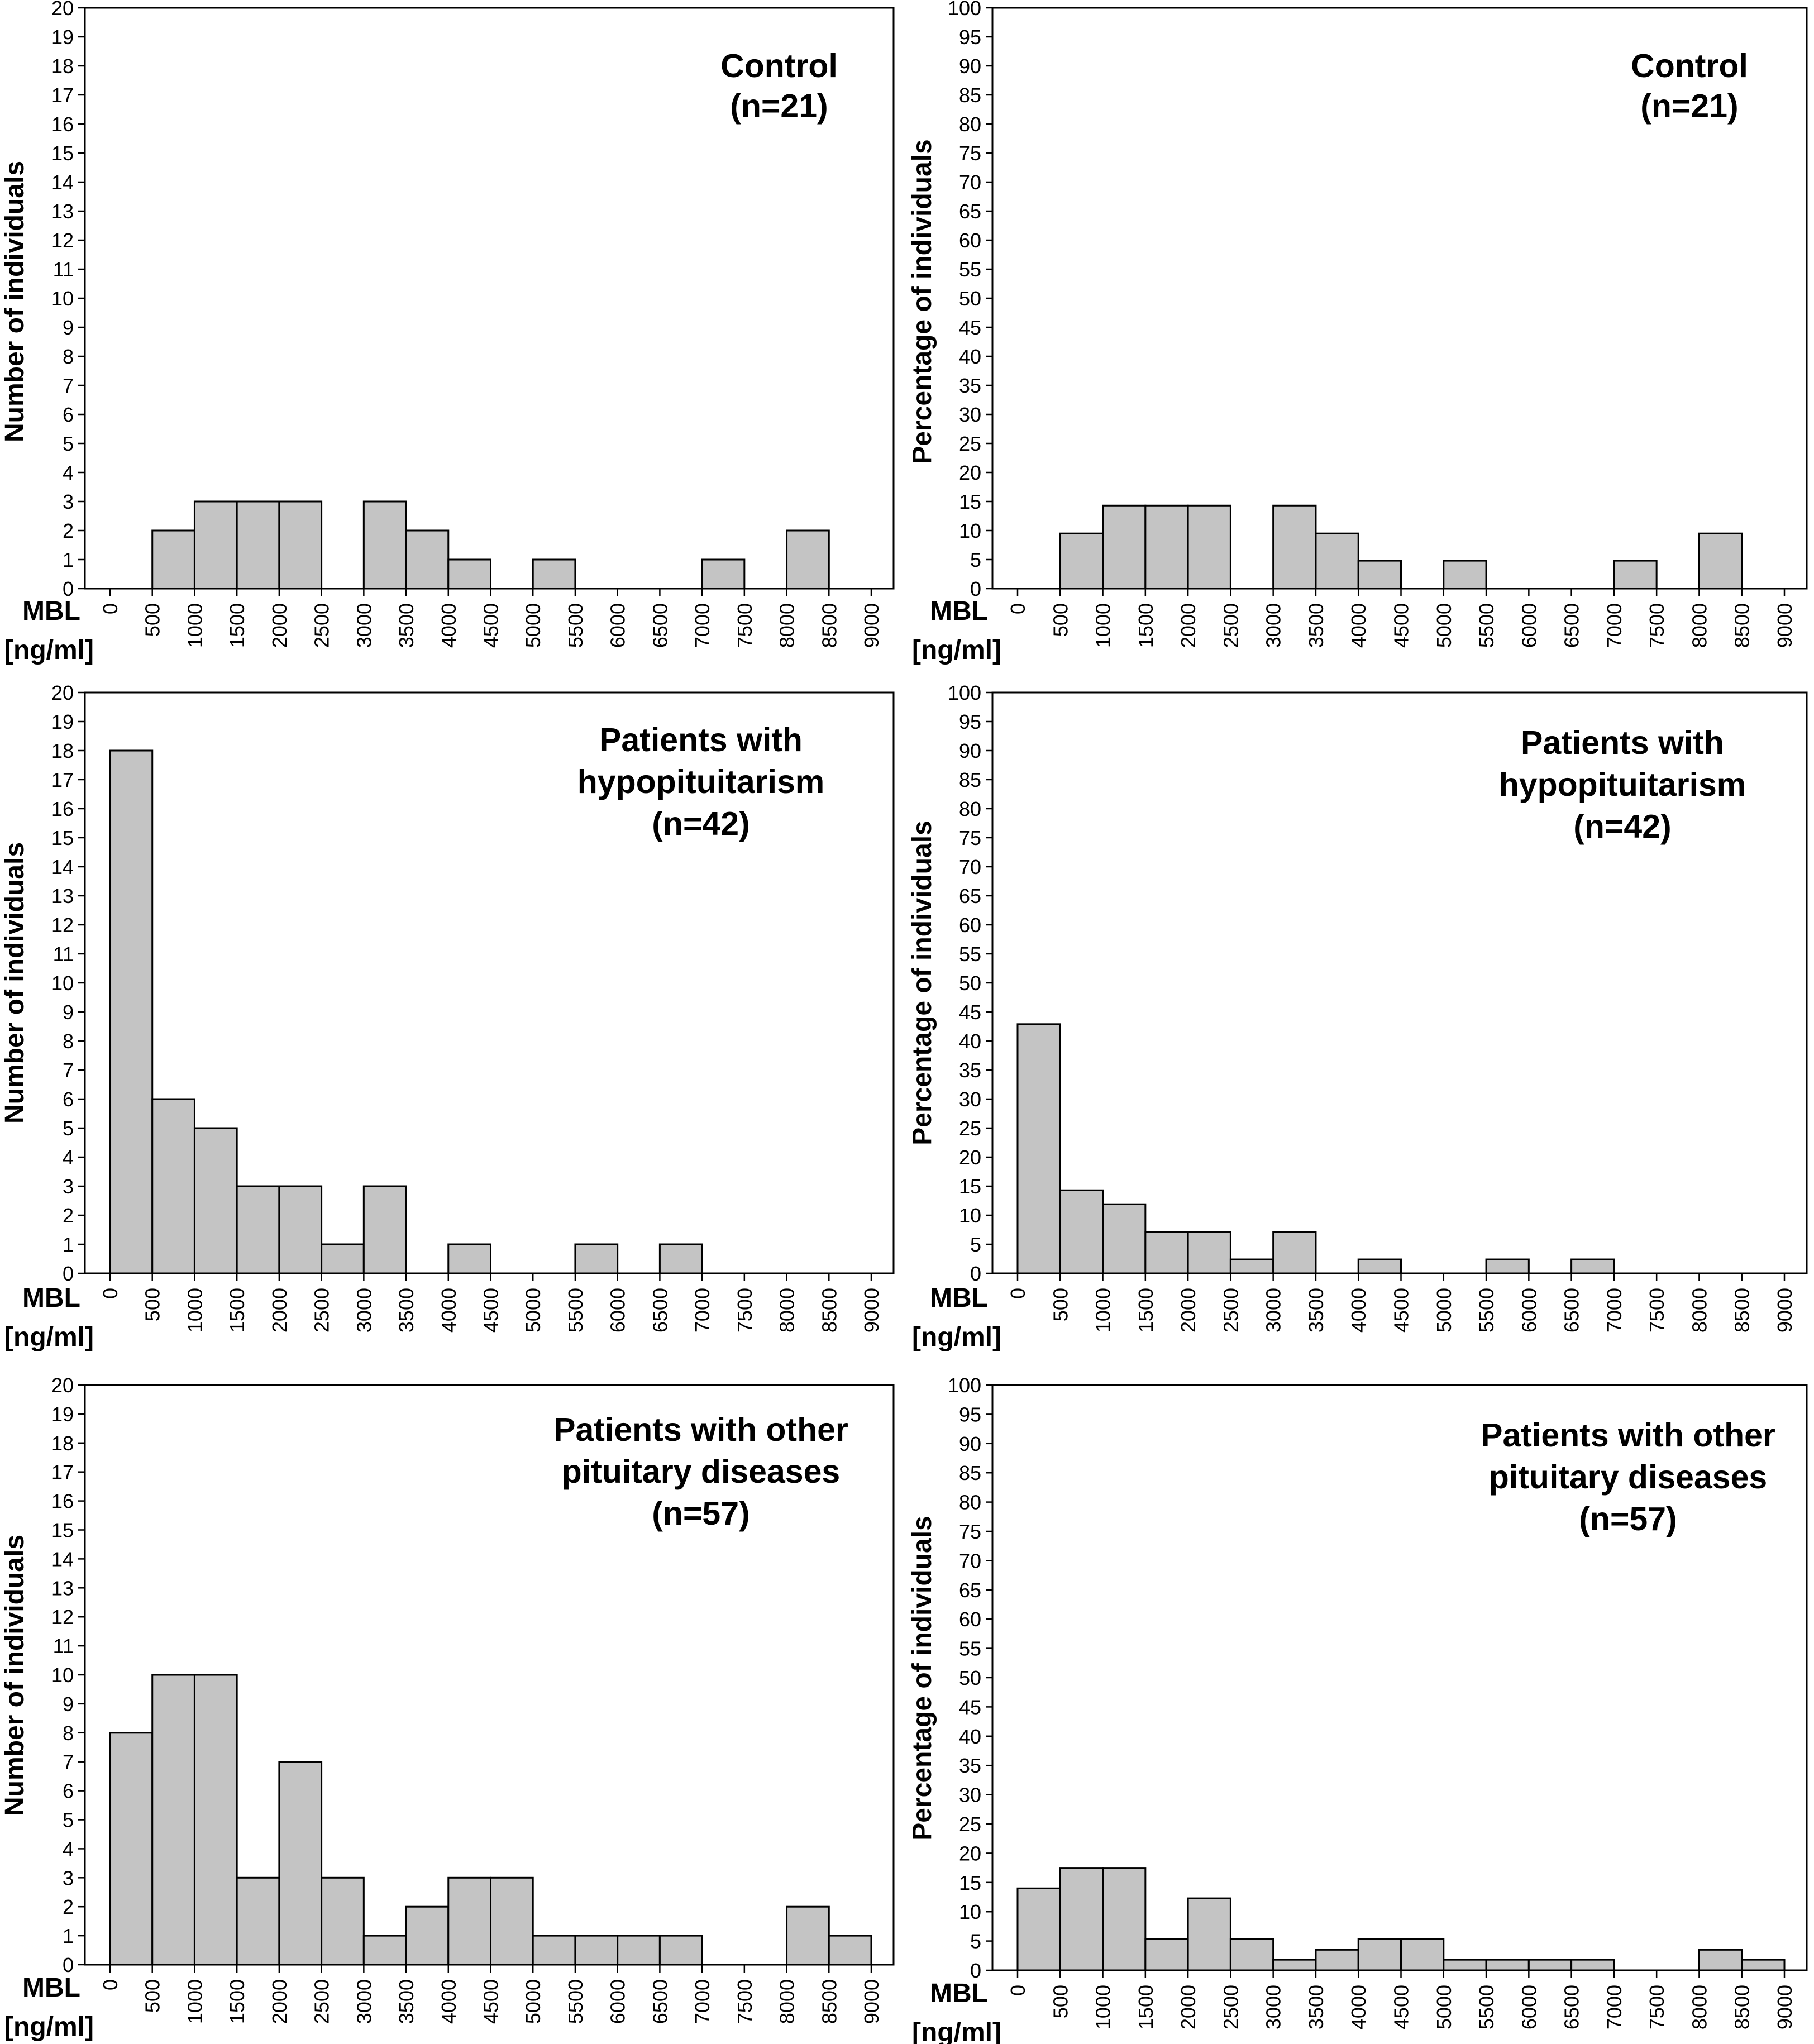  What do you see at coordinates (68, 1070) in the screenshot?
I see `y-tick-label: 7` at bounding box center [68, 1070].